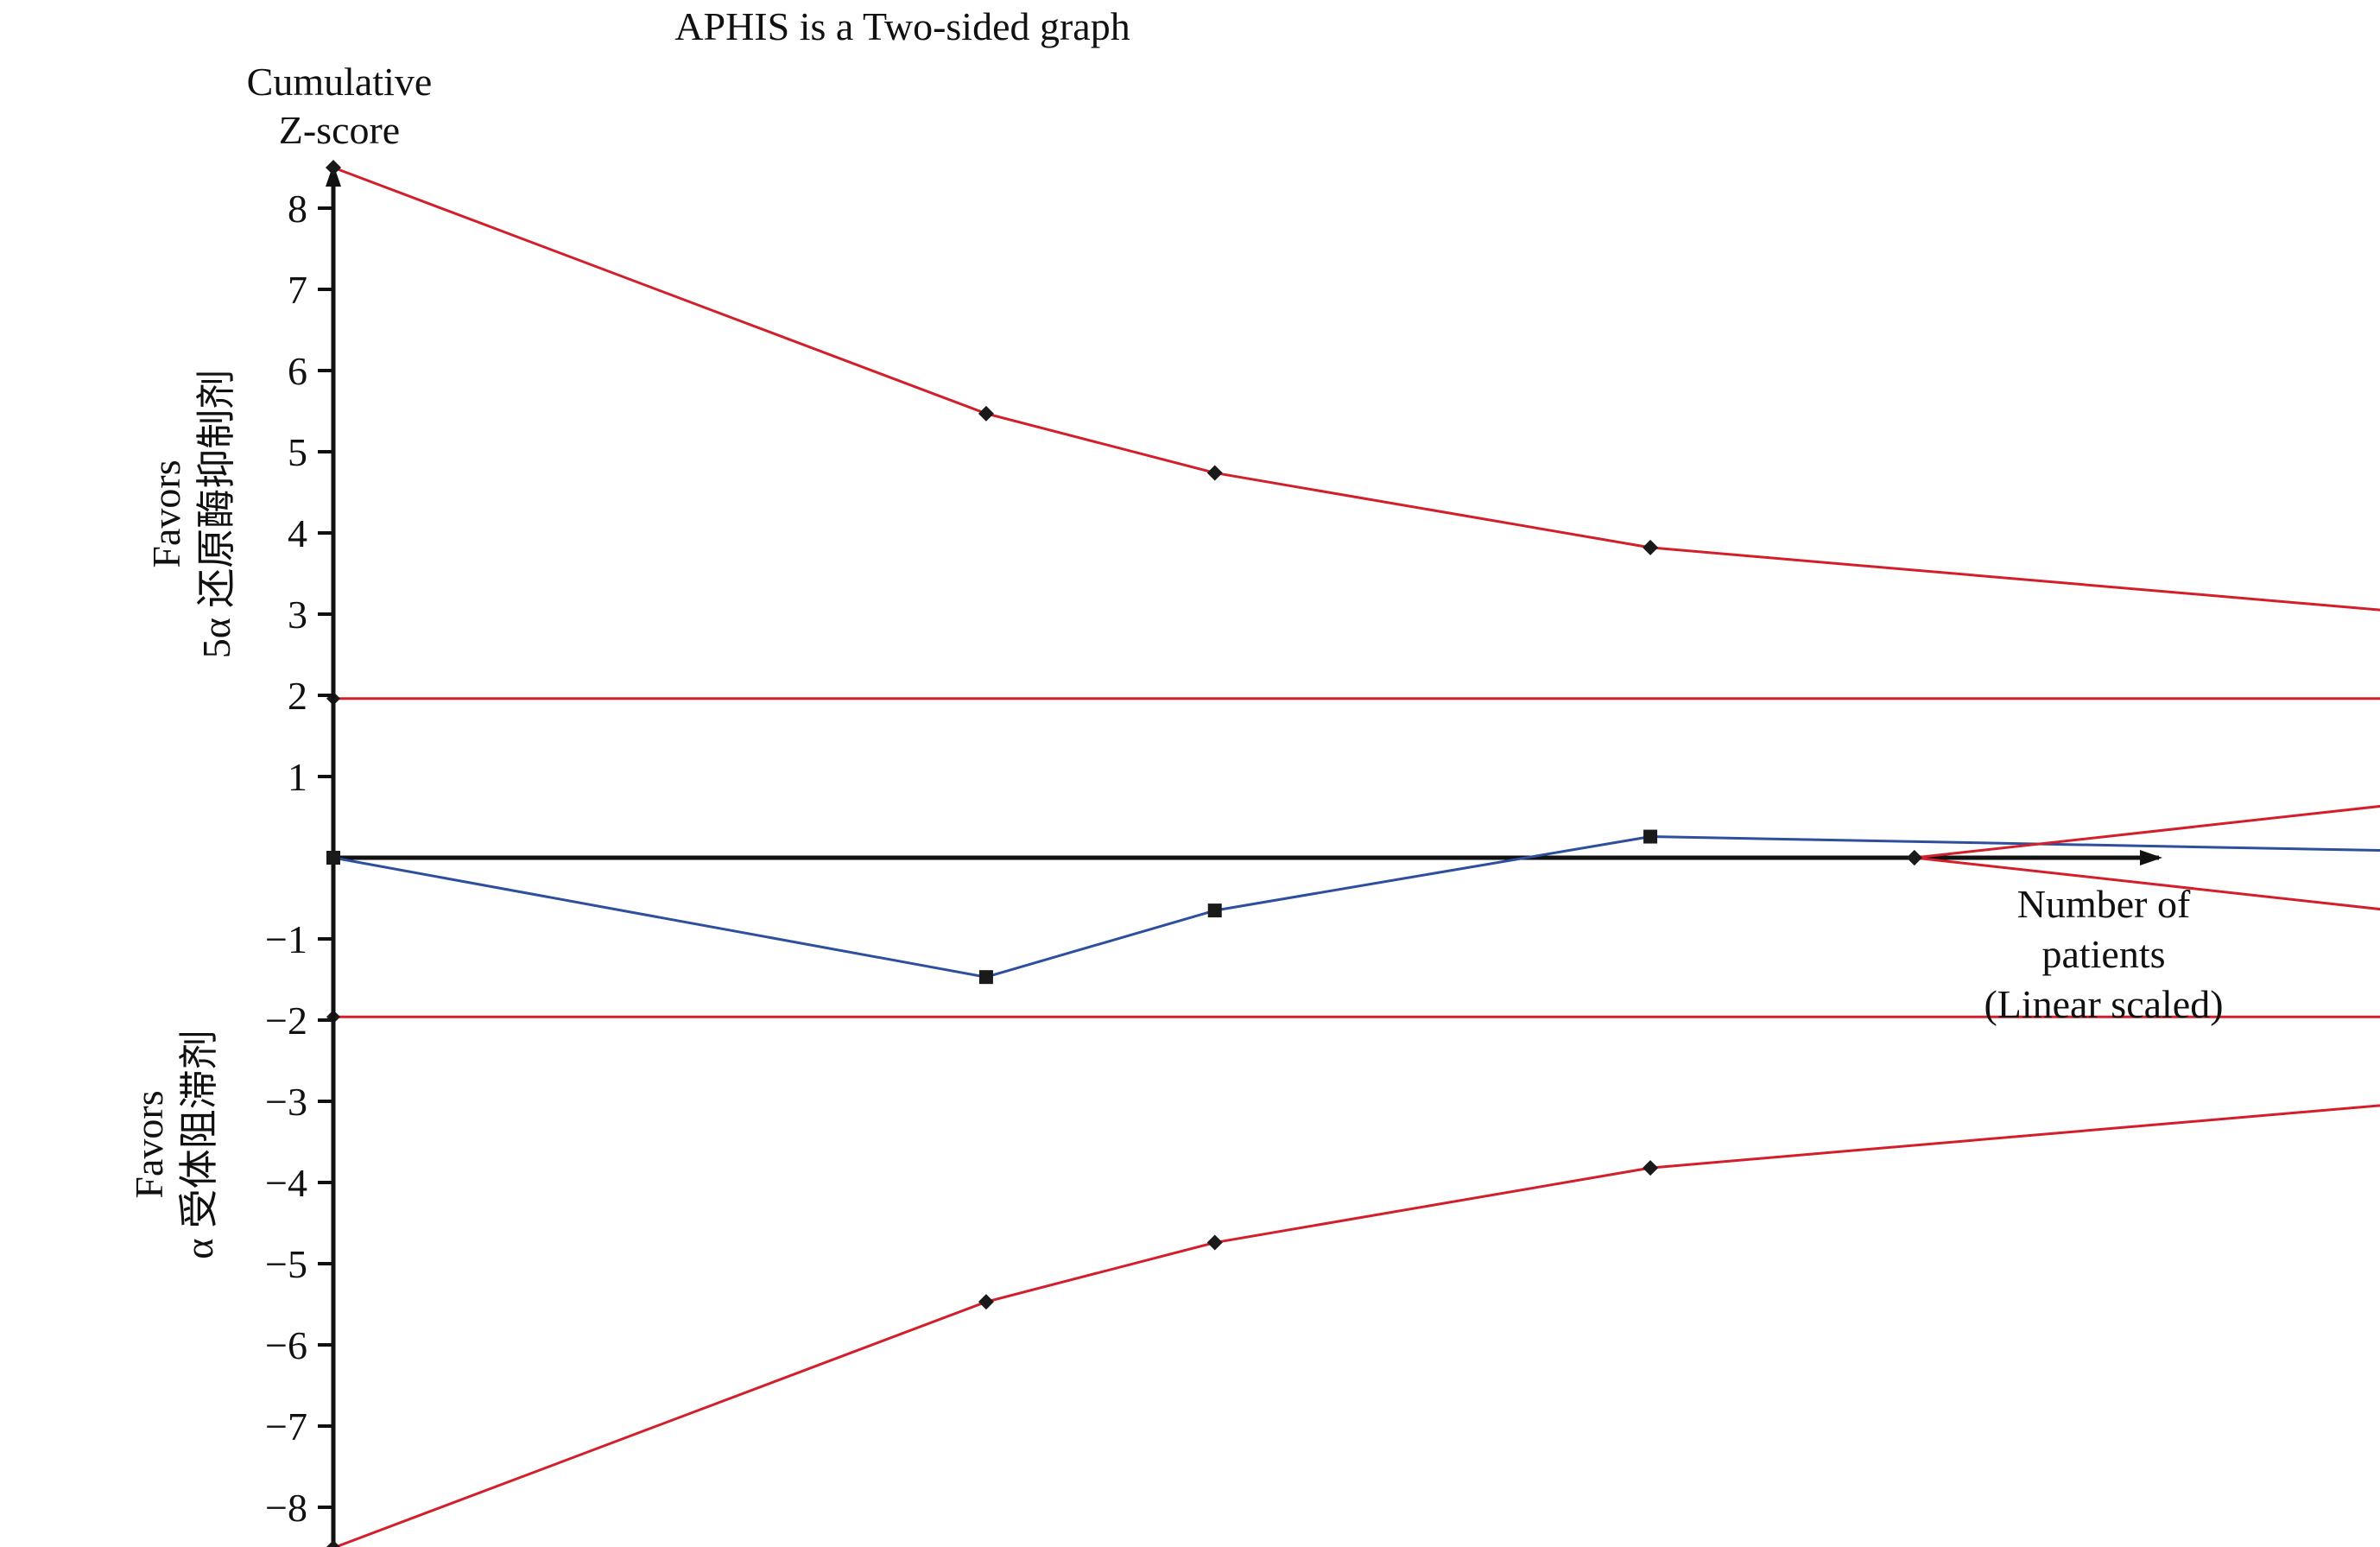  I want to click on x-axis-label-line: Number of, so click(2104, 904).